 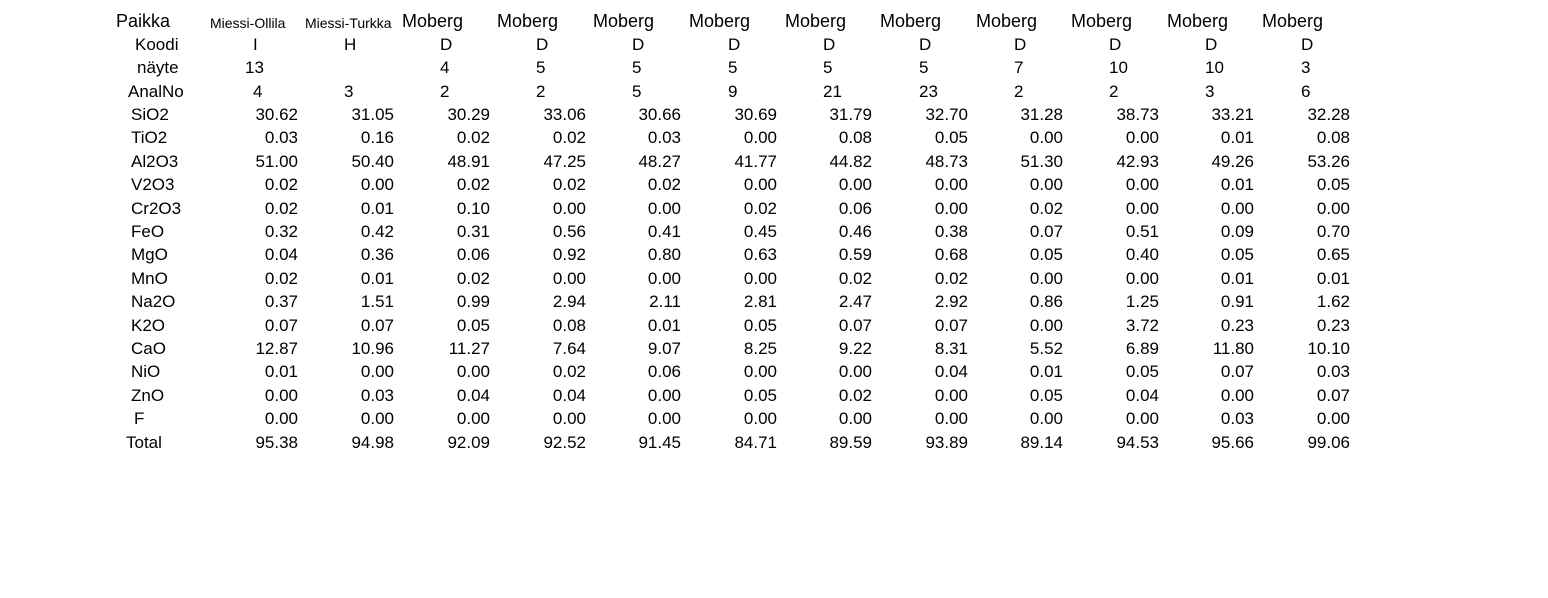 I want to click on value-cell: 32.70, so click(x=946, y=114).